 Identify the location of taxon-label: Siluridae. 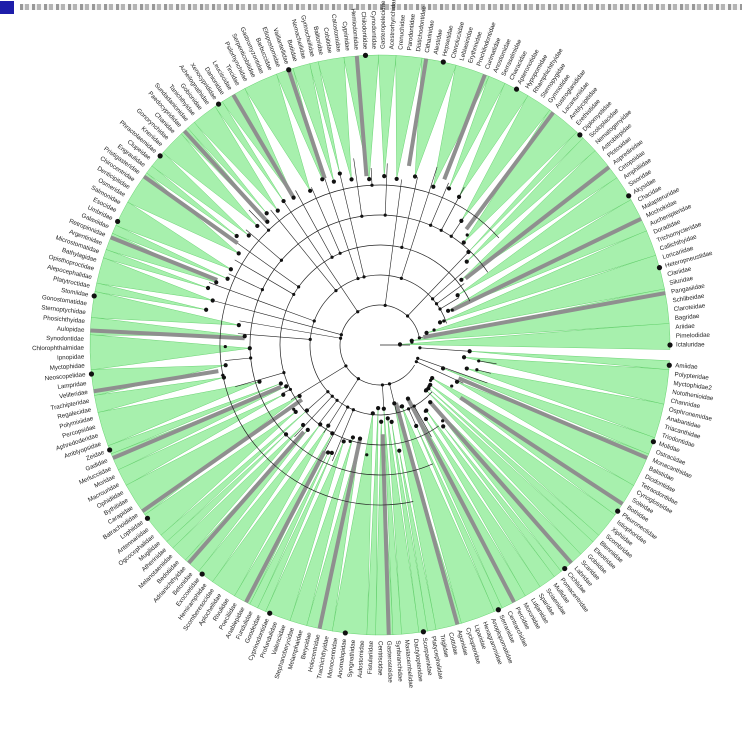
(682, 281).